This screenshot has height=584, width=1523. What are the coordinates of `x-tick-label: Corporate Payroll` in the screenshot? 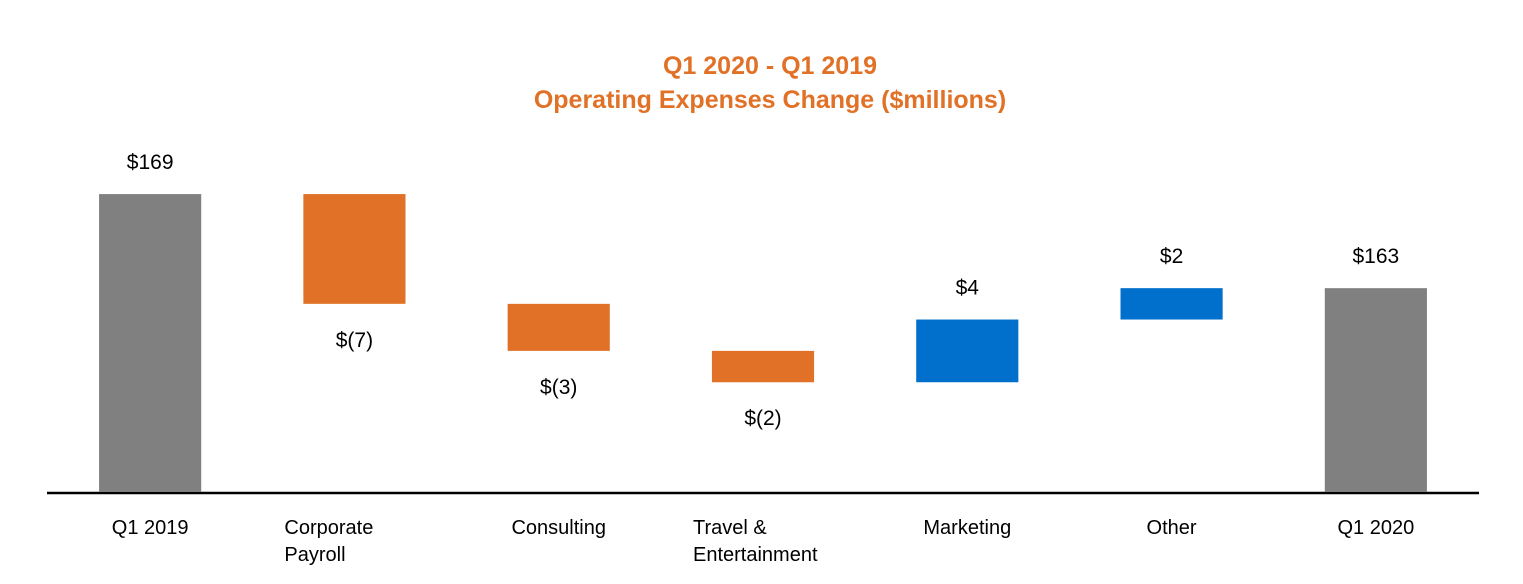 It's located at (329, 541).